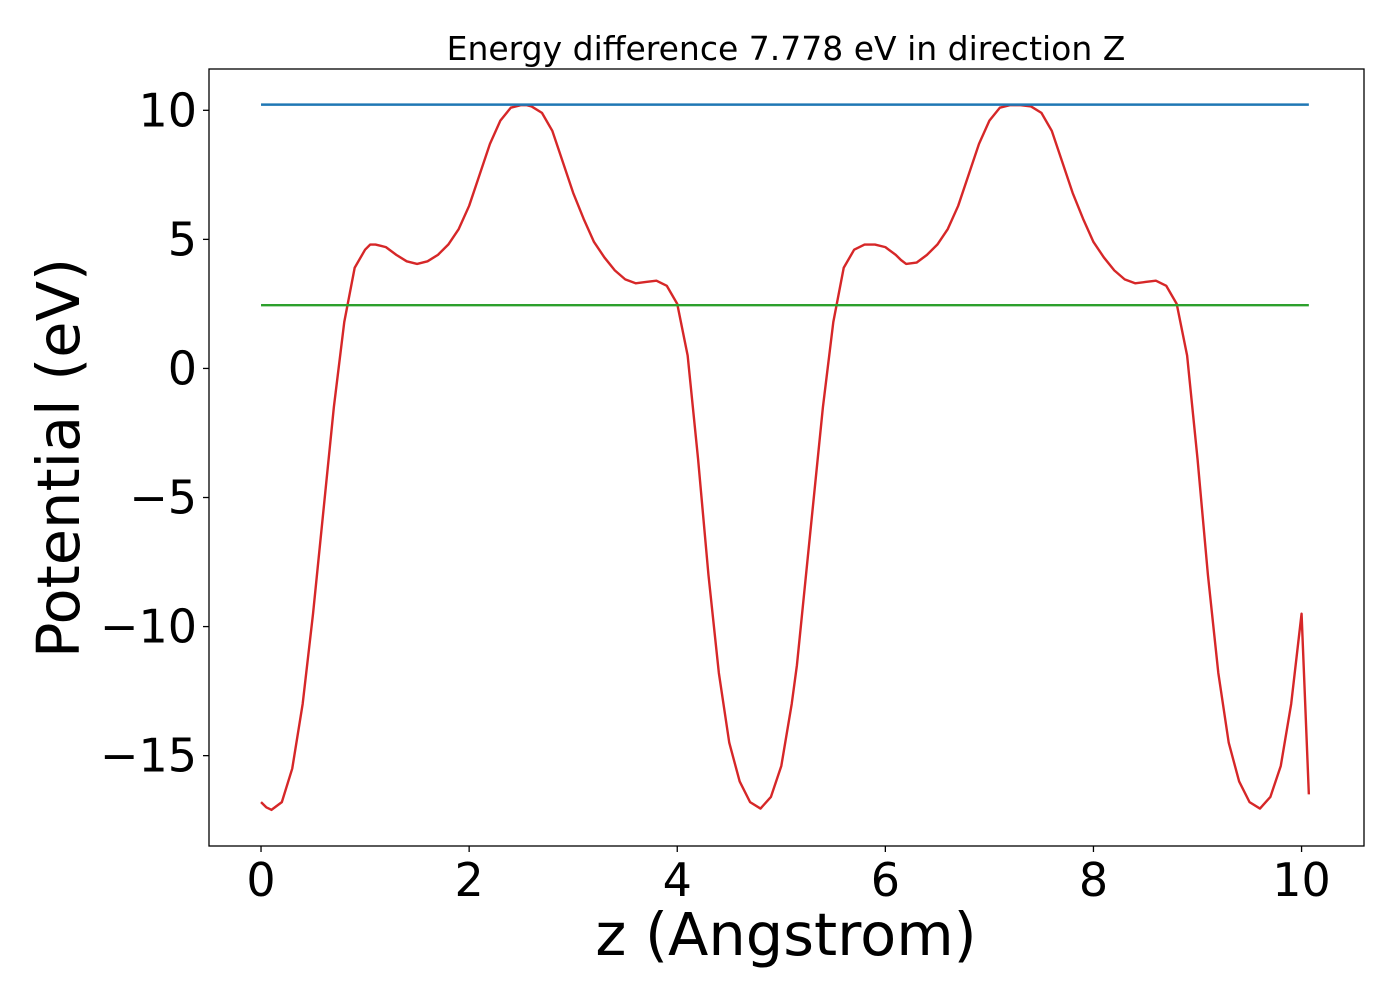  Describe the element at coordinates (788, 876) in the screenshot. I see `x-axis: 0 2 4 6 8 10` at that location.